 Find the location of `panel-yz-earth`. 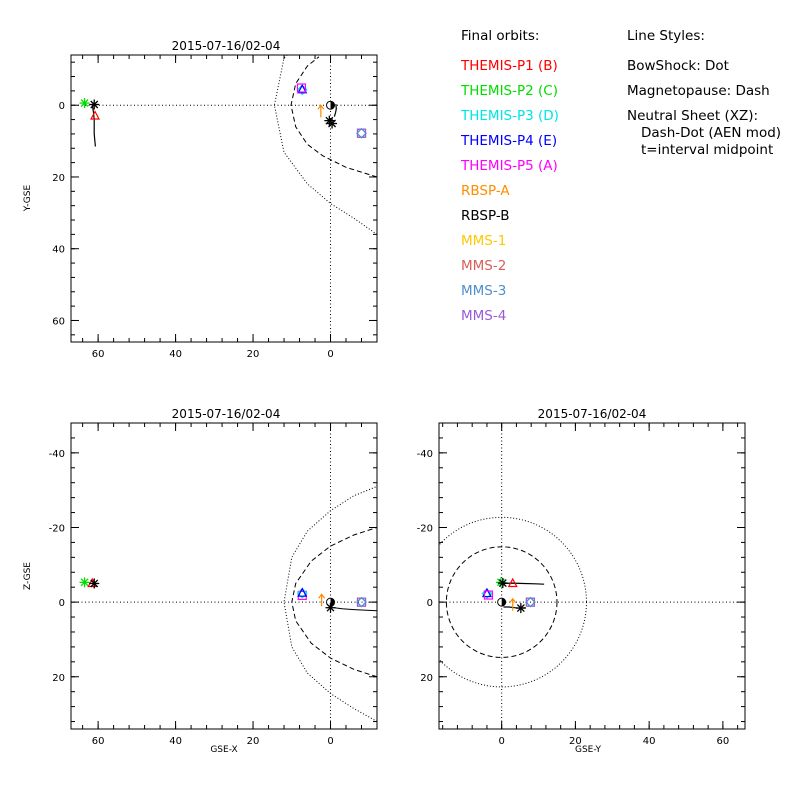

panel-yz-earth is located at coordinates (502, 602).